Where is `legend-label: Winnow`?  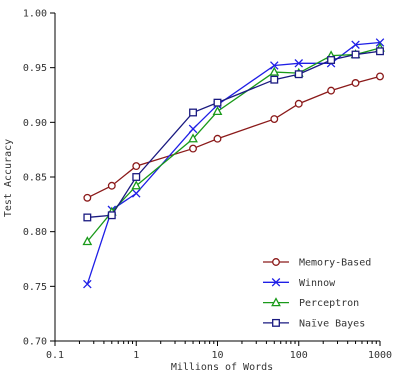 legend-label: Winnow is located at coordinates (317, 283).